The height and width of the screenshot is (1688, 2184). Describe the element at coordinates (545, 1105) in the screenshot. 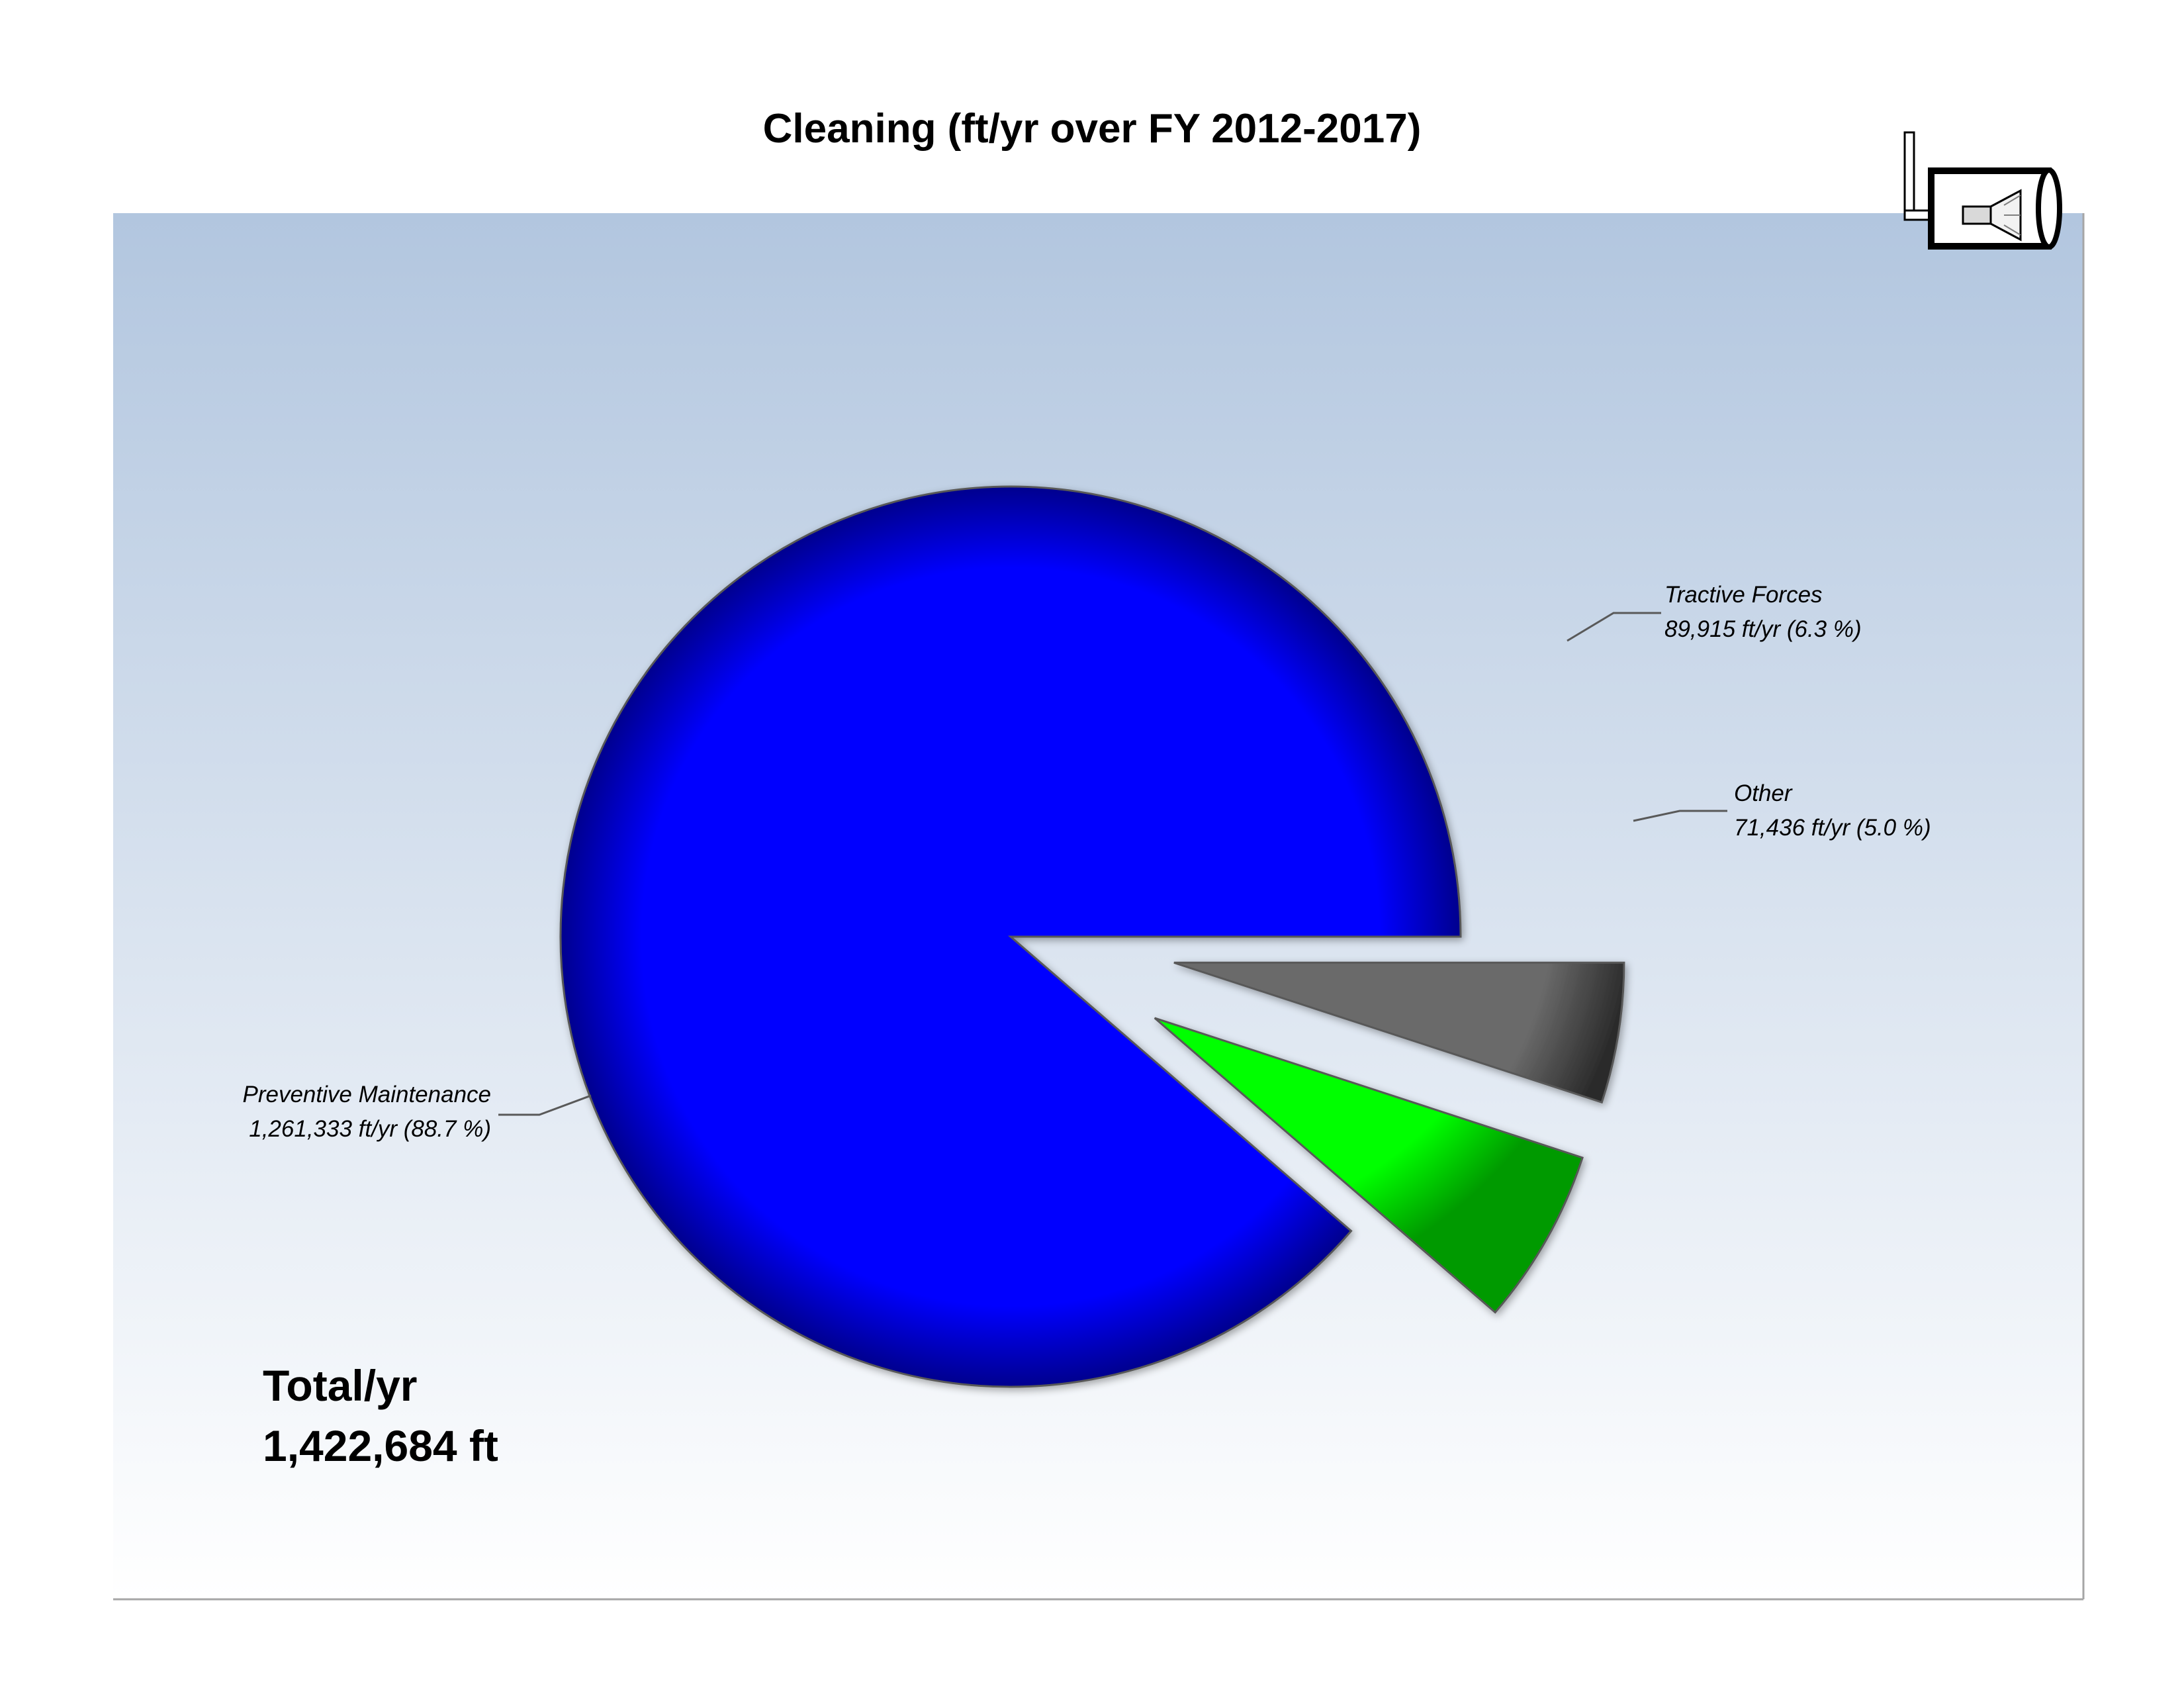

I see `leader-line-preventive-maintenance` at that location.